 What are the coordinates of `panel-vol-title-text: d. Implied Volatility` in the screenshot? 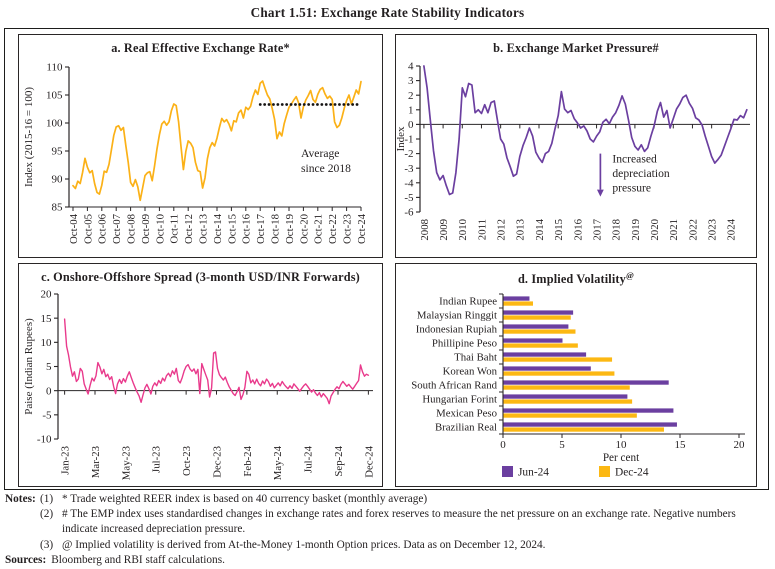 It's located at (571, 279).